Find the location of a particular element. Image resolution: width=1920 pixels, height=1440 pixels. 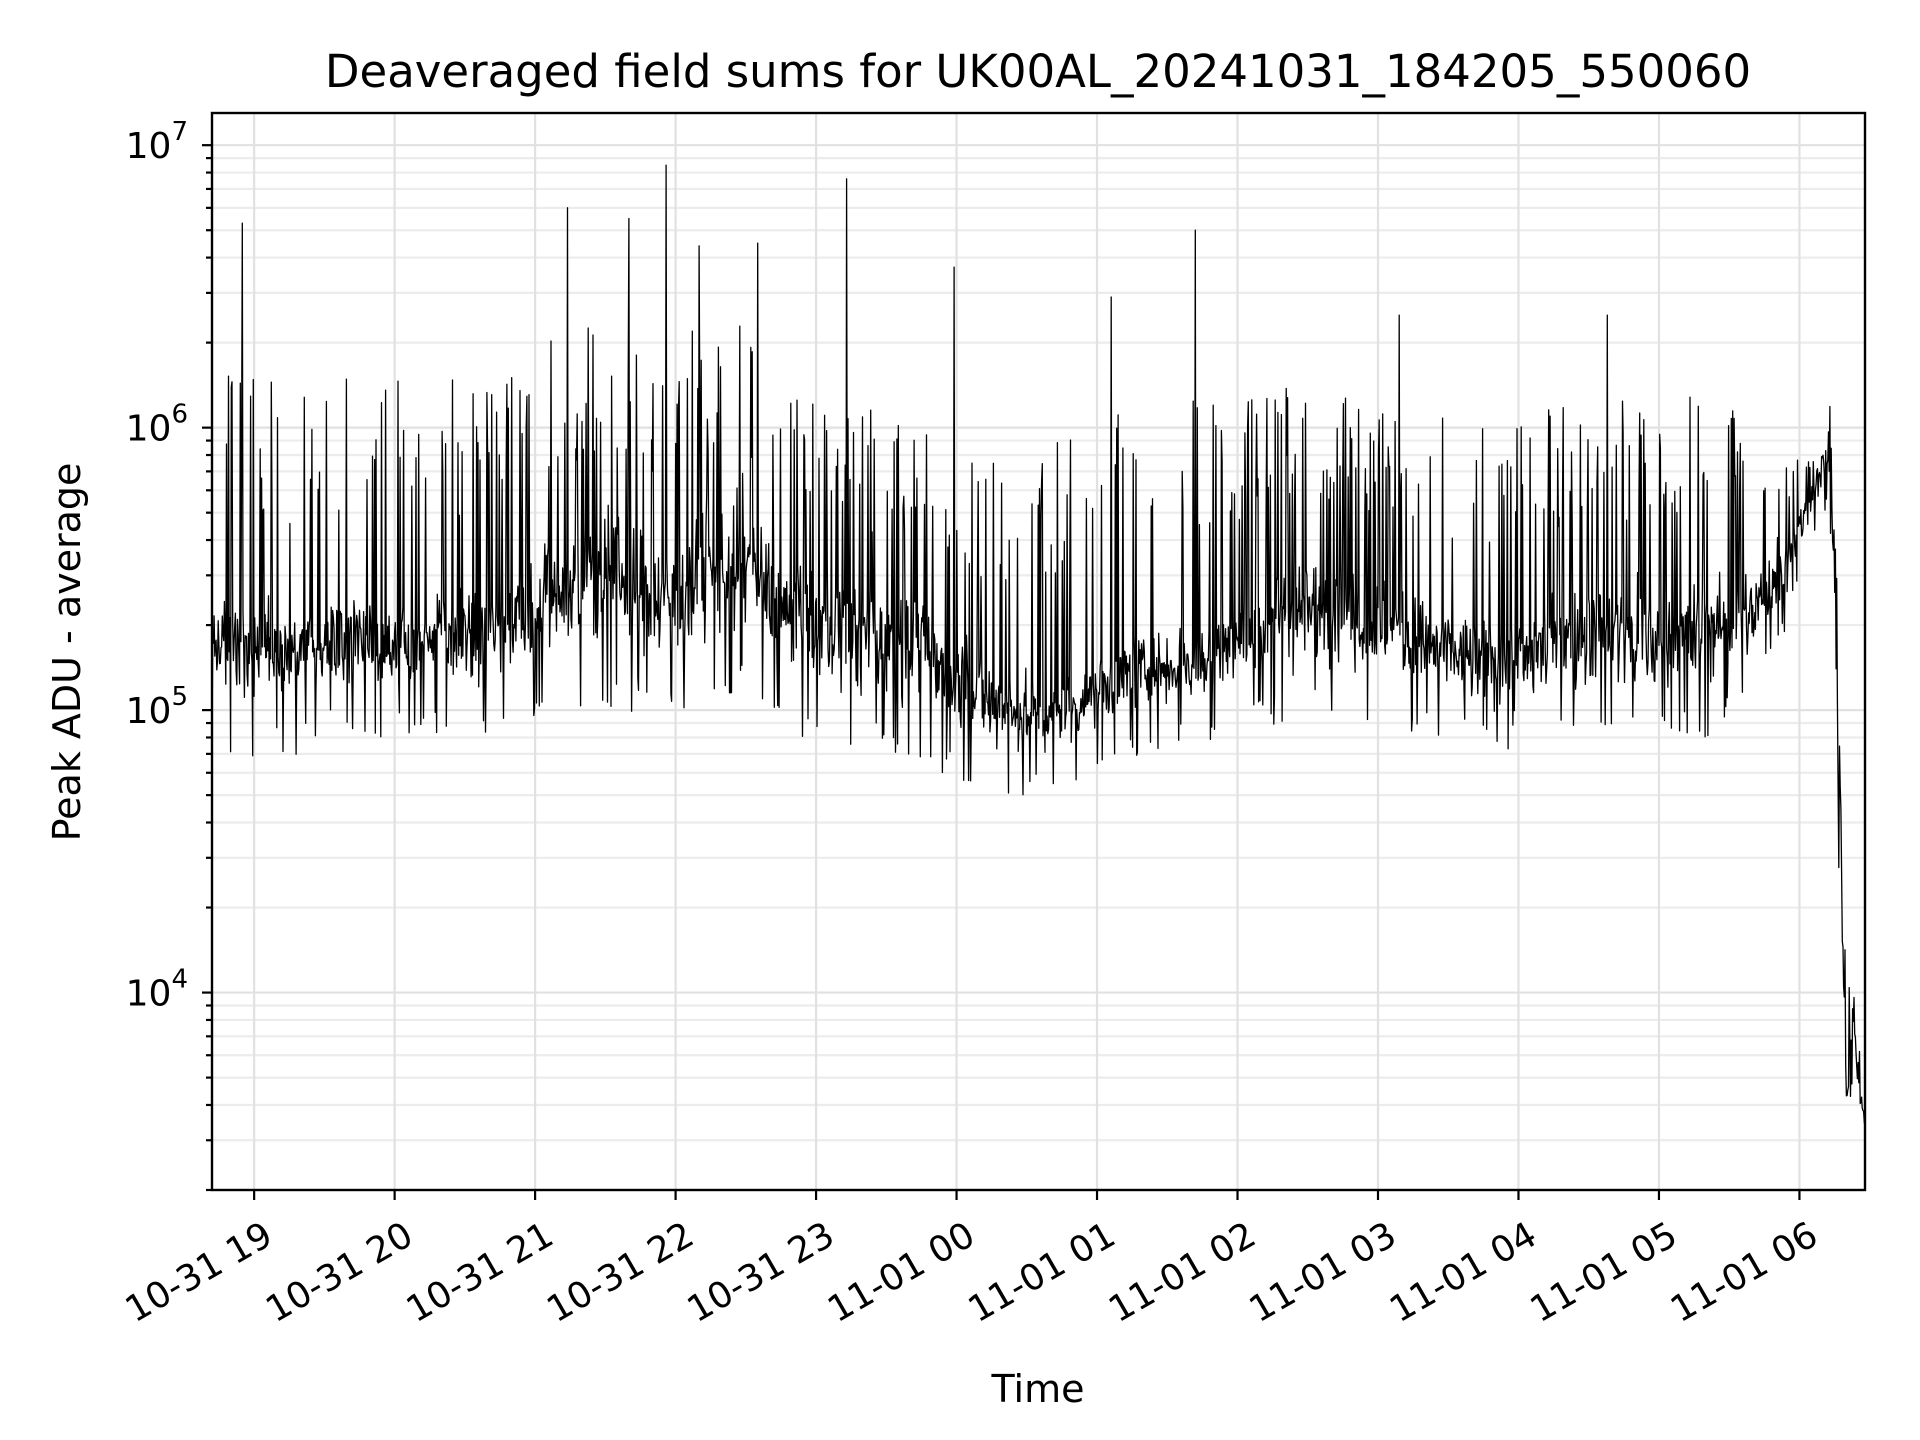

y-tick-label: 10⁴ is located at coordinates (157, 990).